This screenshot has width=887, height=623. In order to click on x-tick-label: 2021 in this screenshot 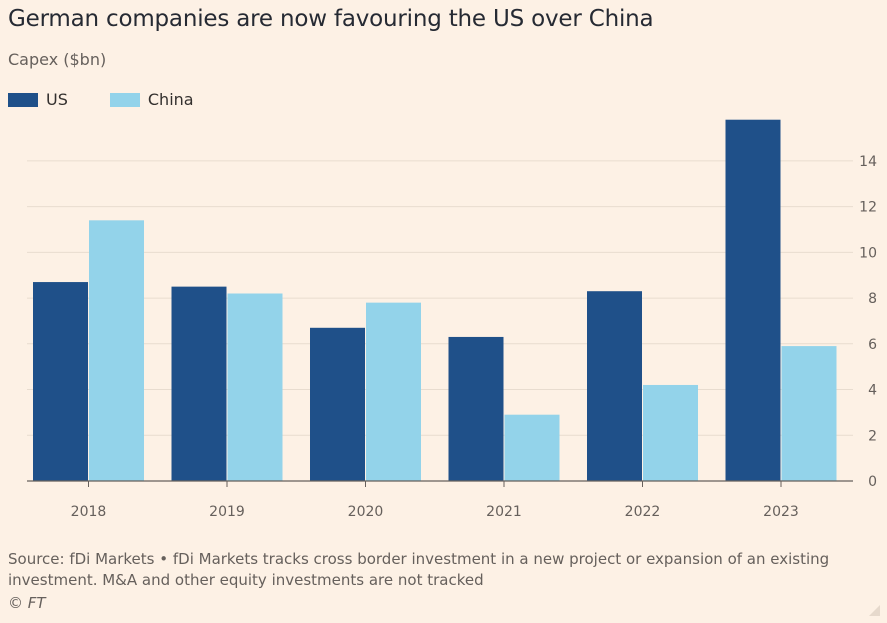, I will do `click(504, 512)`.